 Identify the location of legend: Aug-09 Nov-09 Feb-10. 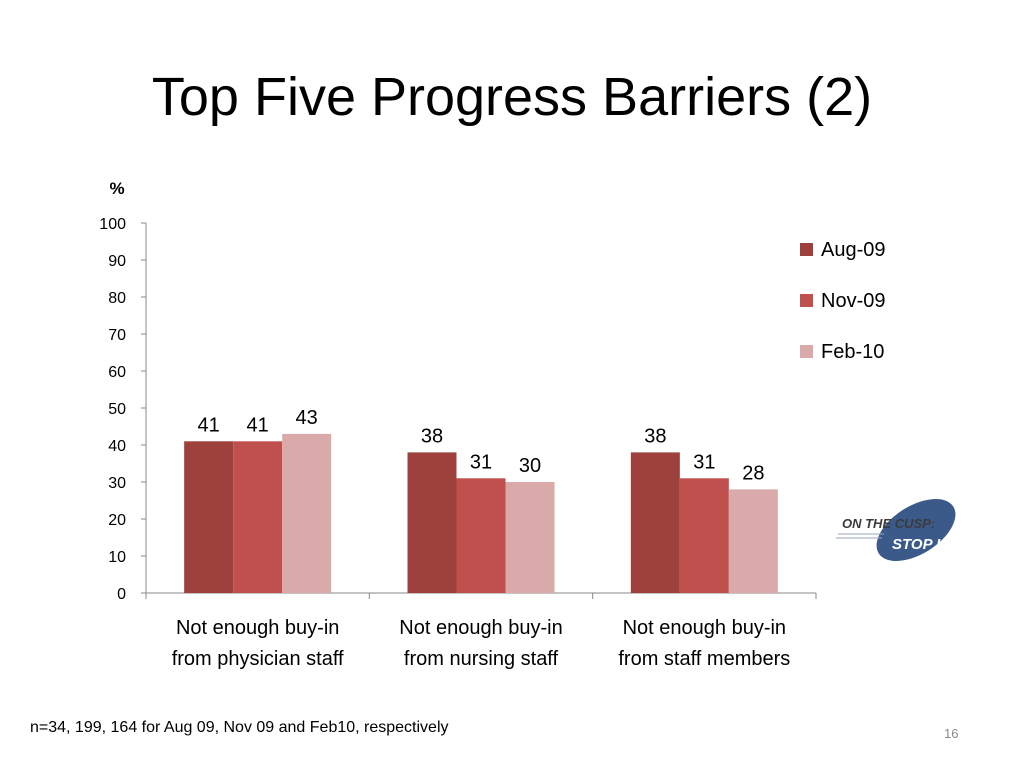
(843, 301).